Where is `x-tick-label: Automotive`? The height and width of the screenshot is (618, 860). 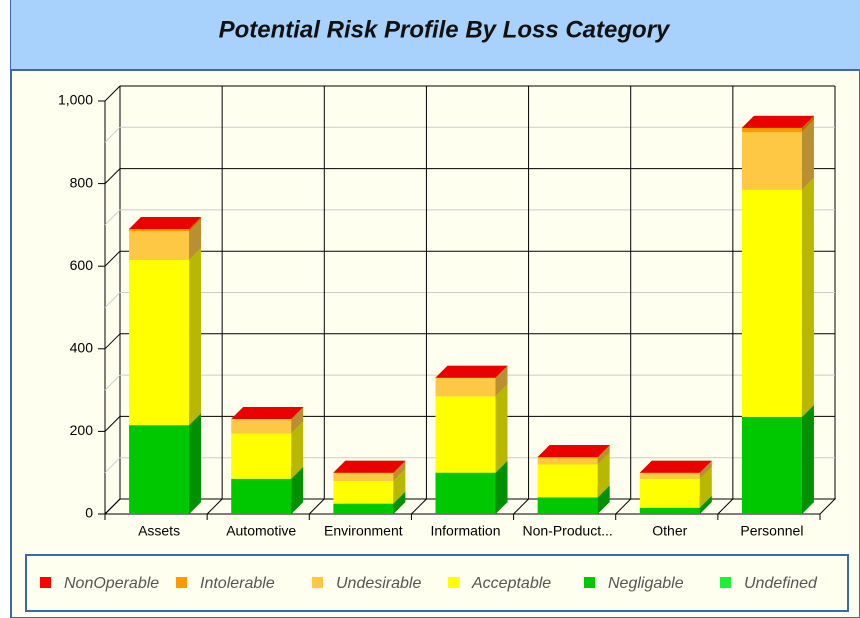 x-tick-label: Automotive is located at coordinates (261, 531).